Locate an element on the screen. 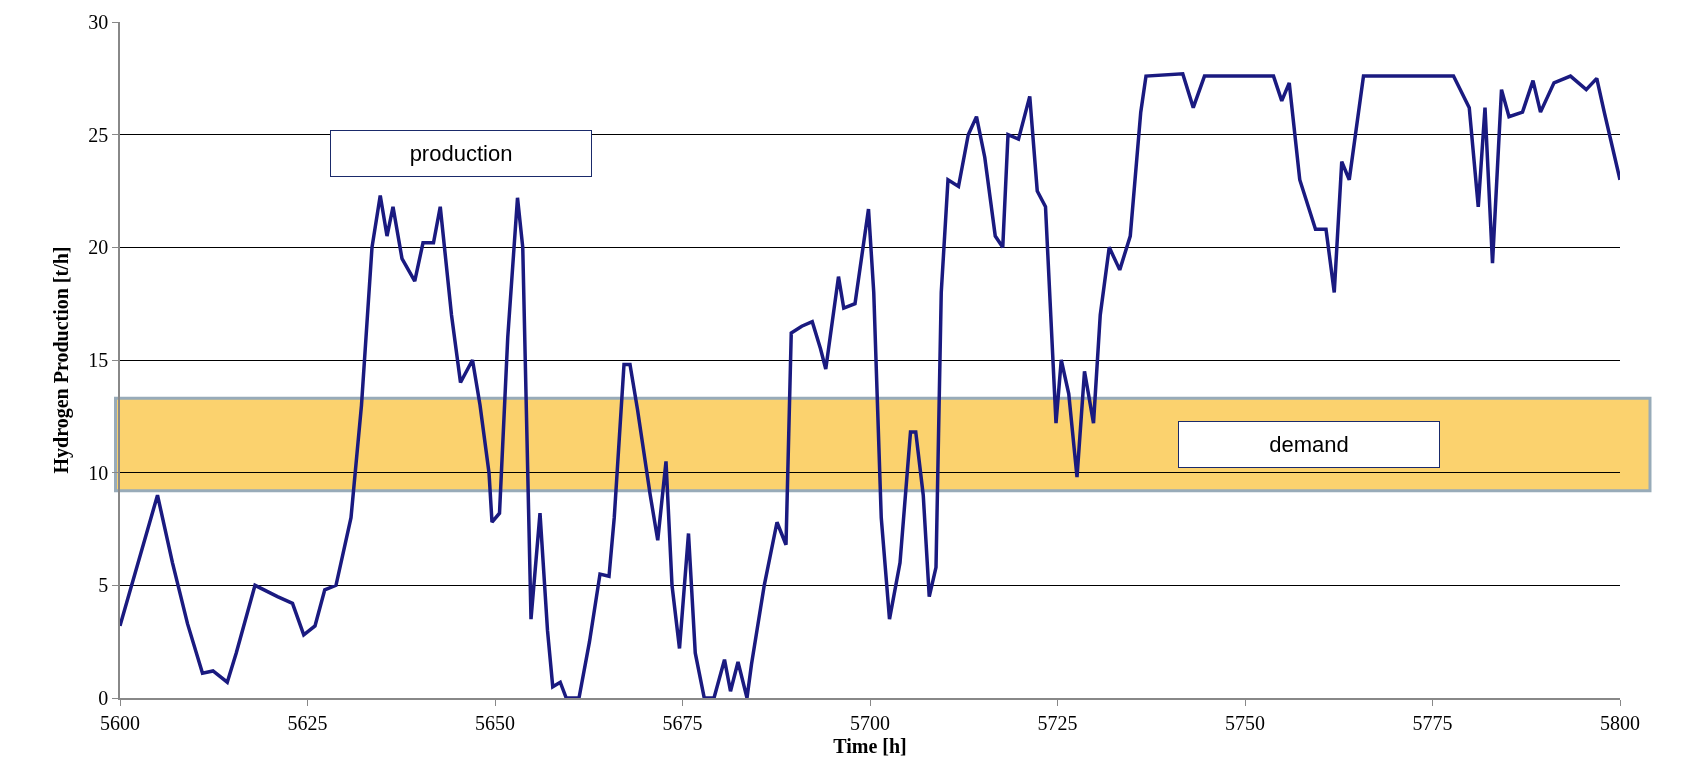 Image resolution: width=1695 pixels, height=768 pixels. x-tick-label: 5650 is located at coordinates (495, 722).